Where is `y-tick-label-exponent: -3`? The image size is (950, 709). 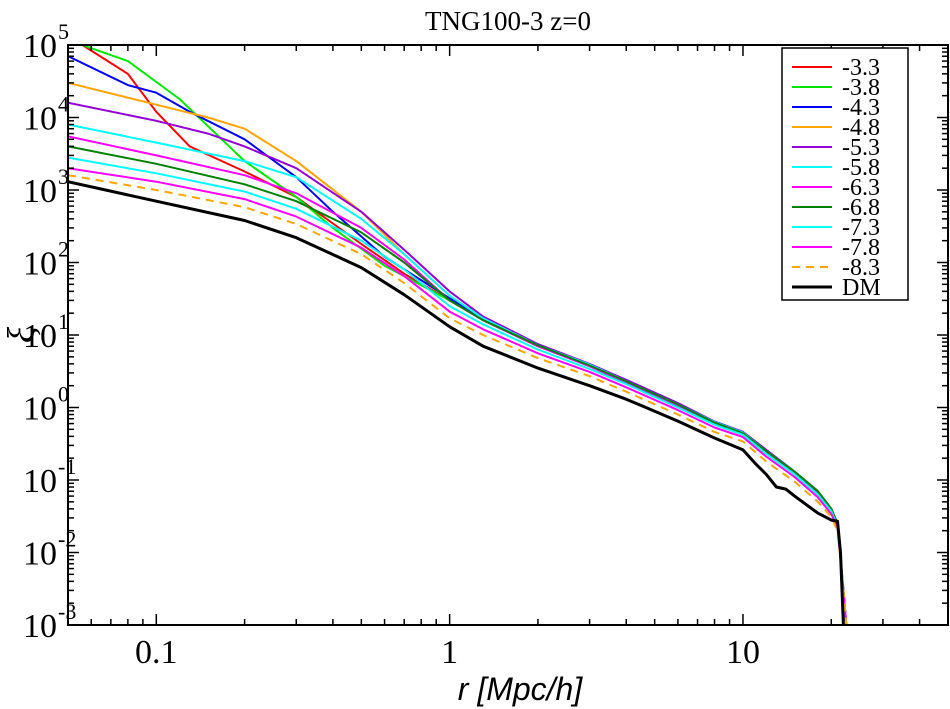
y-tick-label-exponent: -3 is located at coordinates (67, 611).